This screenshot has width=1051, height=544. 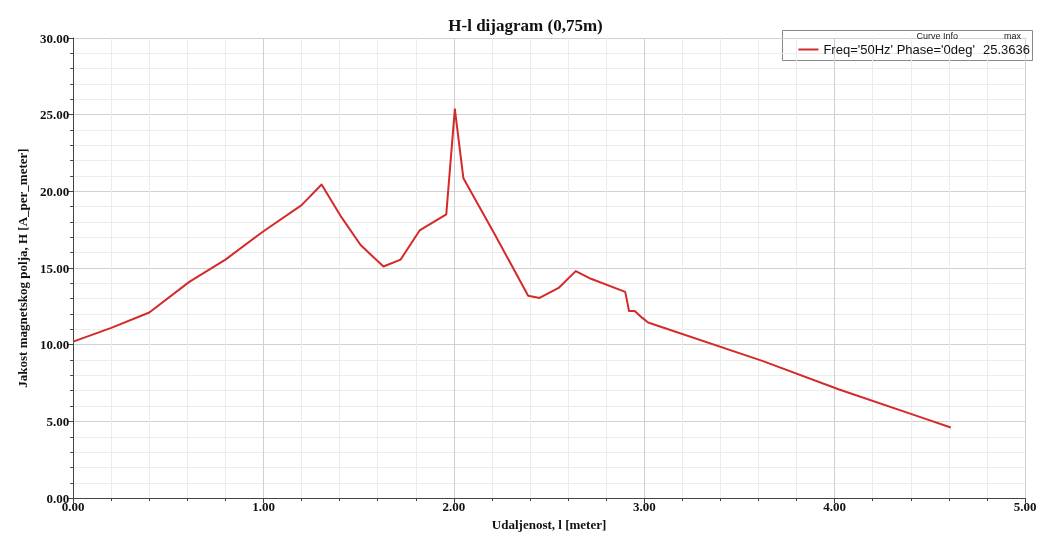 I want to click on y-tick-label: 25.00, so click(x=54, y=115).